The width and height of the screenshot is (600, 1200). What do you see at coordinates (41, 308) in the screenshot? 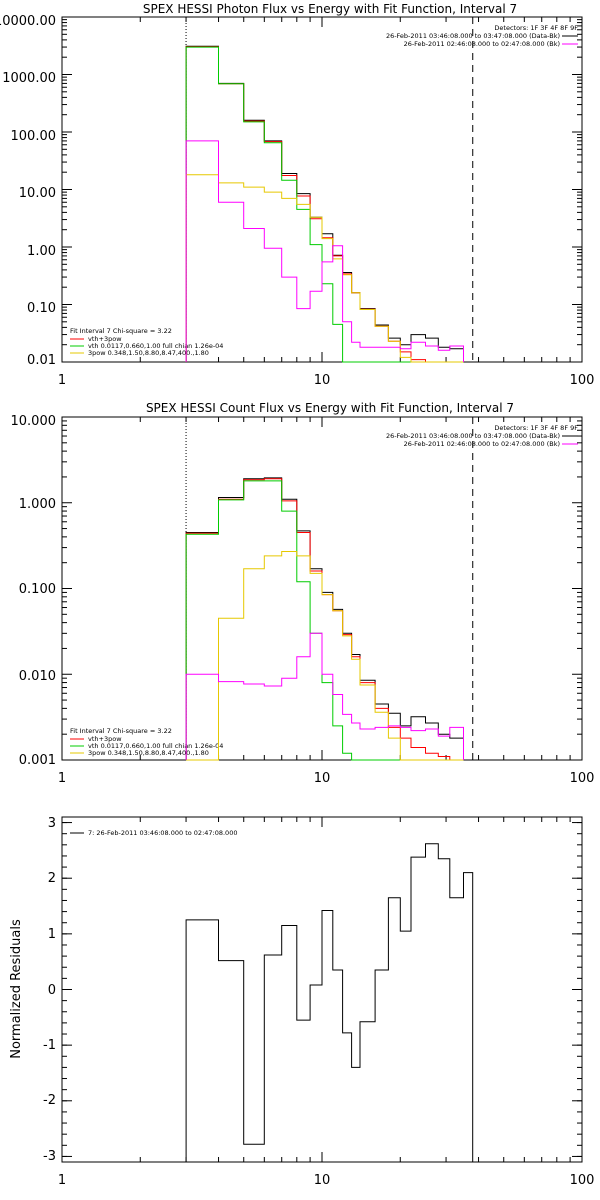
I see `y-tick-label: 0.10` at bounding box center [41, 308].